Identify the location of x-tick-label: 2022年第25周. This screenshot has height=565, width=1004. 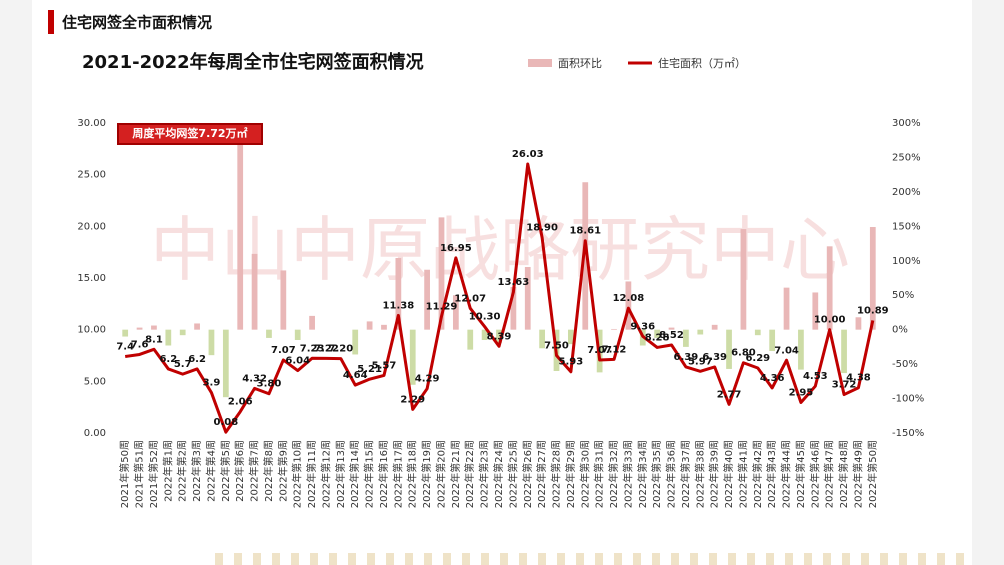
(512, 474).